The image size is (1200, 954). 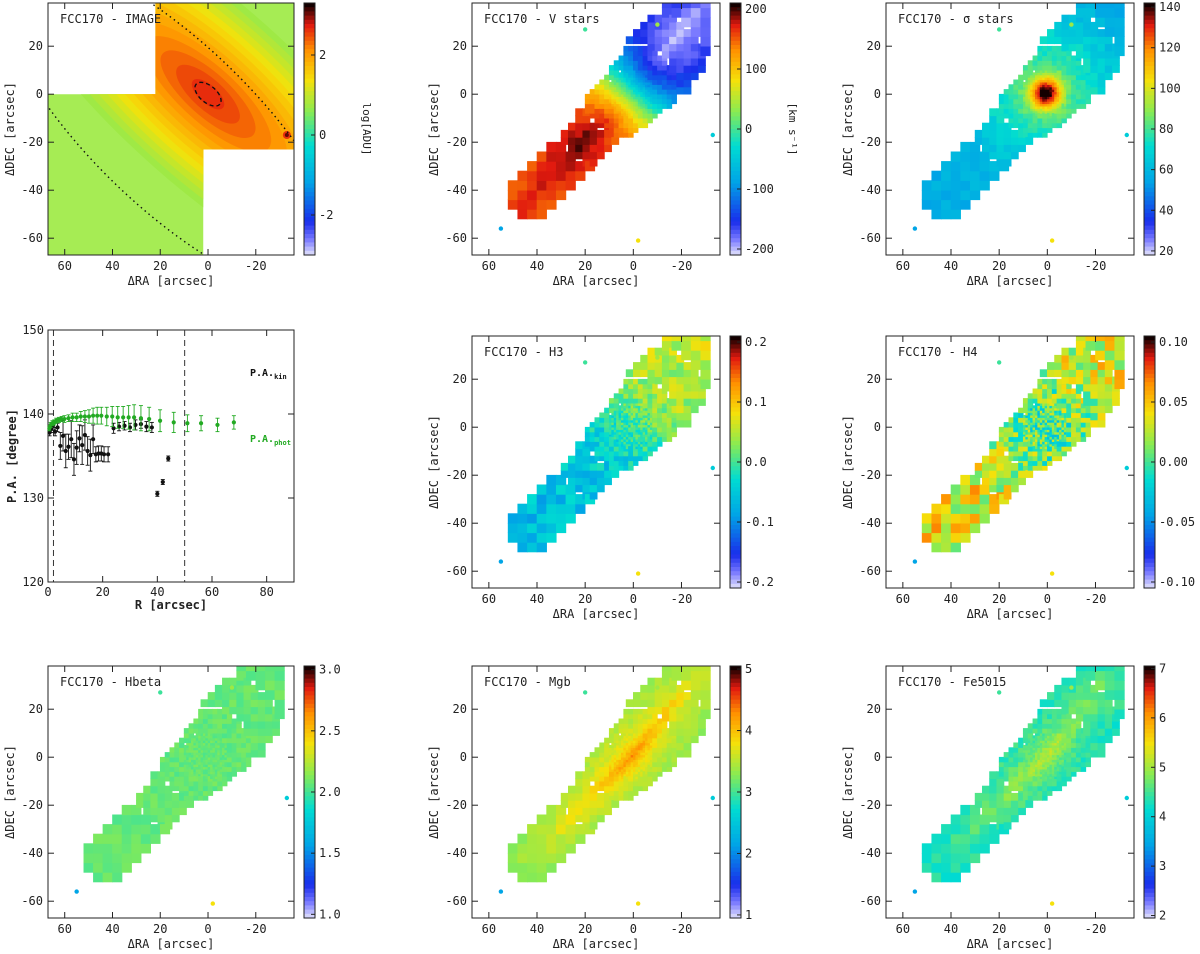 What do you see at coordinates (102, 592) in the screenshot?
I see `pa-xtick-label: 20` at bounding box center [102, 592].